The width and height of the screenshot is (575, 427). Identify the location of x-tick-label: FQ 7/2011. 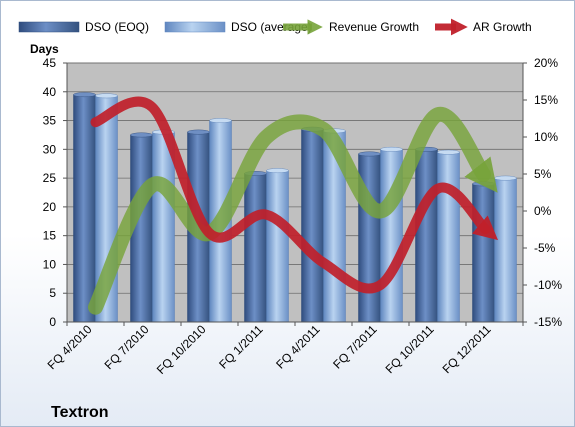
(355, 347).